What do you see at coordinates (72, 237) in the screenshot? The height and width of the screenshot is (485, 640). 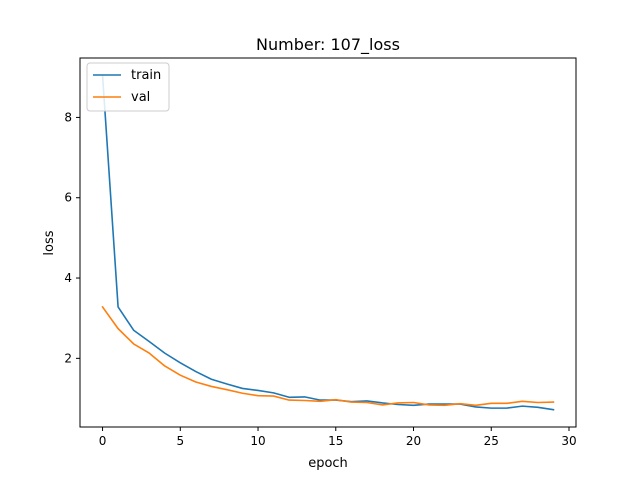 I see `y-axis: 2 4 6 8` at bounding box center [72, 237].